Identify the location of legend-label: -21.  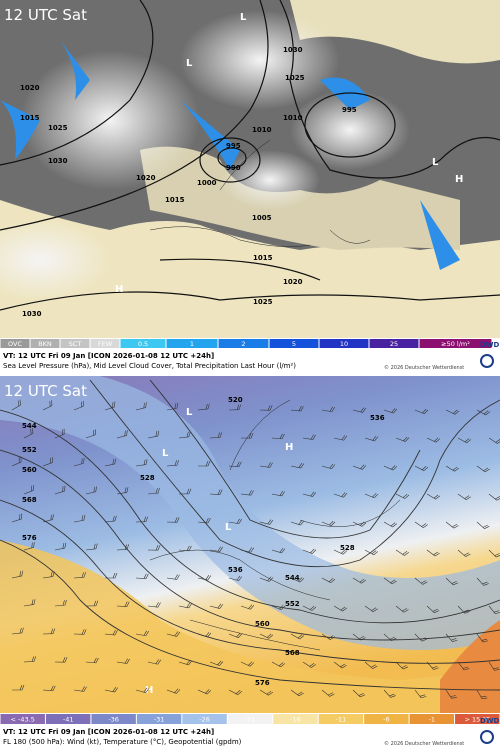
(250, 720).